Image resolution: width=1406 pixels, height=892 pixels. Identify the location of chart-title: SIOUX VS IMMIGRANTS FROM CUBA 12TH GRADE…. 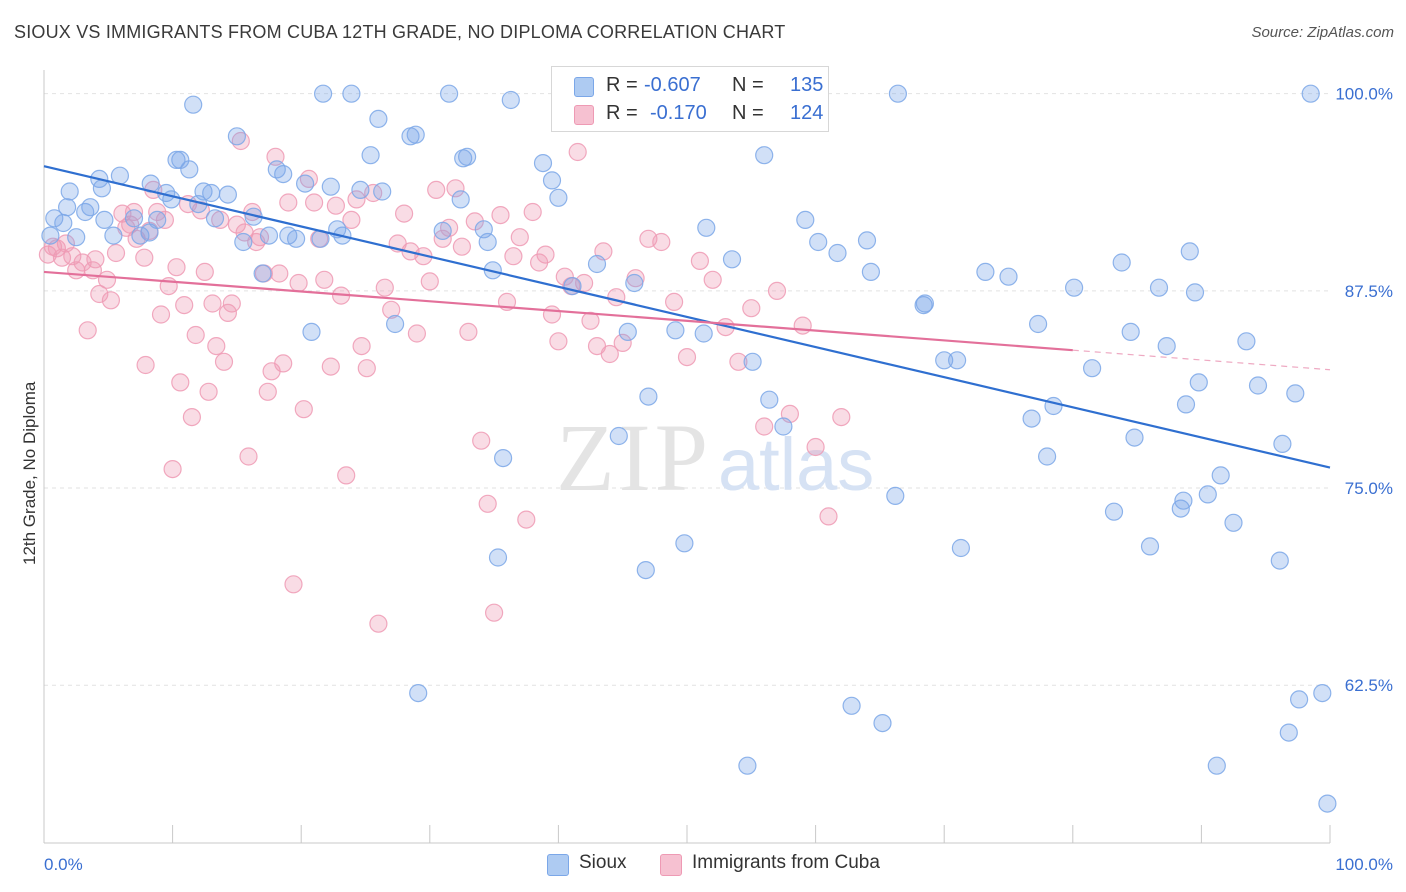
(400, 32).